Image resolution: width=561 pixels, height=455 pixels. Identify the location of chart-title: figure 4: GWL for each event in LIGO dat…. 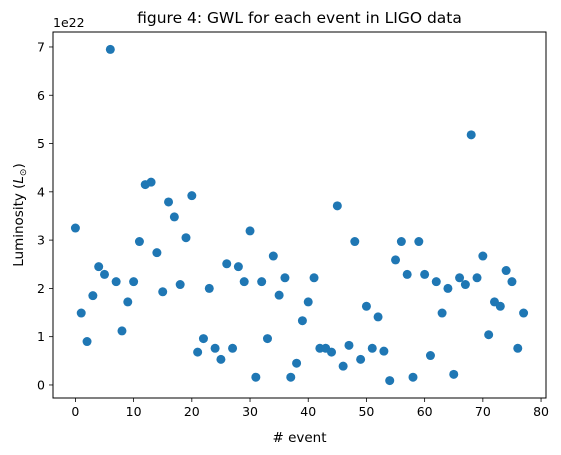
(299, 18).